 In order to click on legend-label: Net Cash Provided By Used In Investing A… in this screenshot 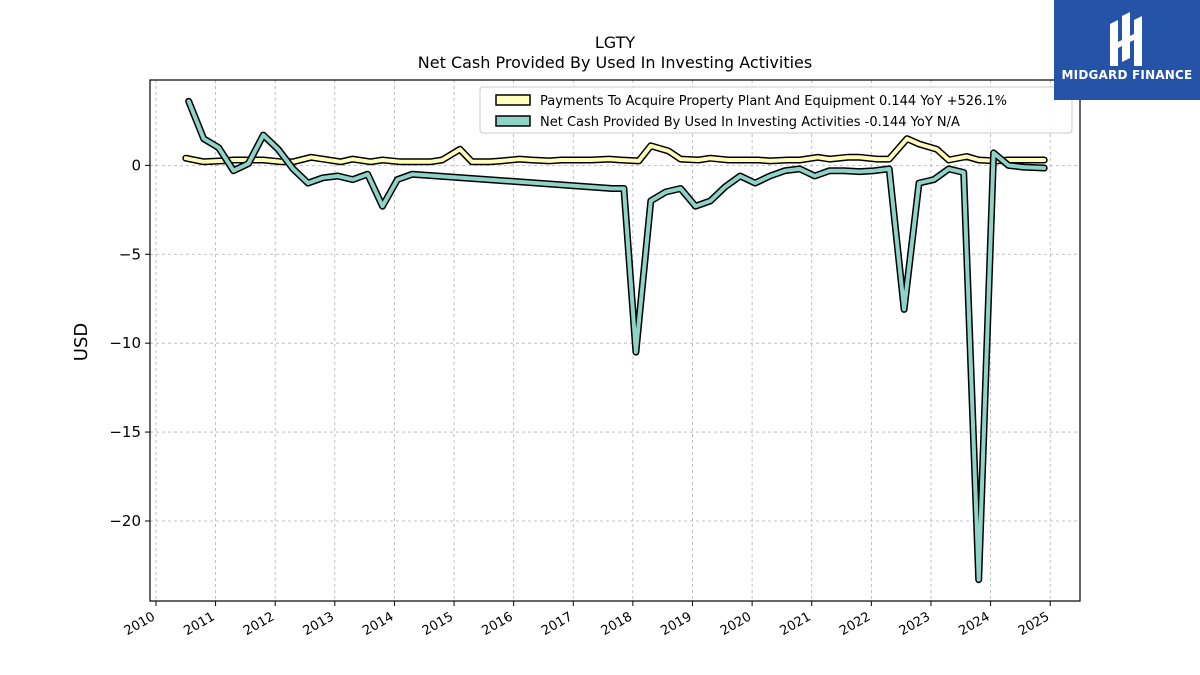, I will do `click(750, 122)`.